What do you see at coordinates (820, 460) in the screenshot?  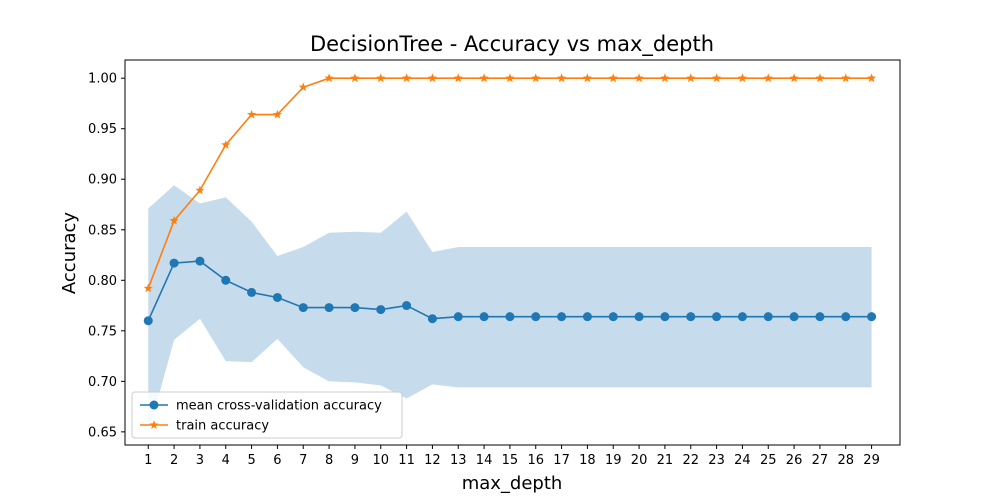 I see `x-tick-label: 27` at bounding box center [820, 460].